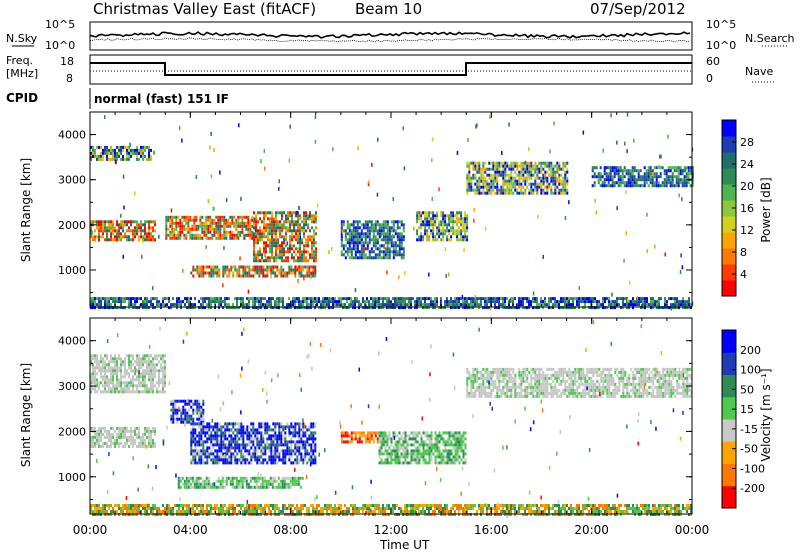  I want to click on colorbar-tick-label: 12, so click(747, 230).